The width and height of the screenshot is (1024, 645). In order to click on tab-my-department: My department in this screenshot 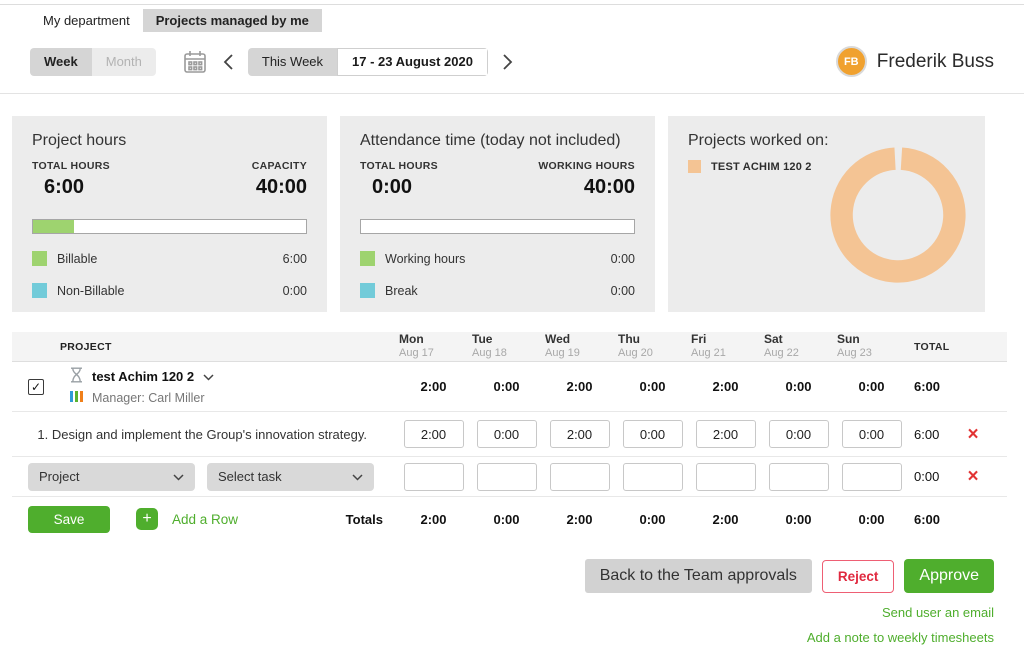, I will do `click(86, 20)`.